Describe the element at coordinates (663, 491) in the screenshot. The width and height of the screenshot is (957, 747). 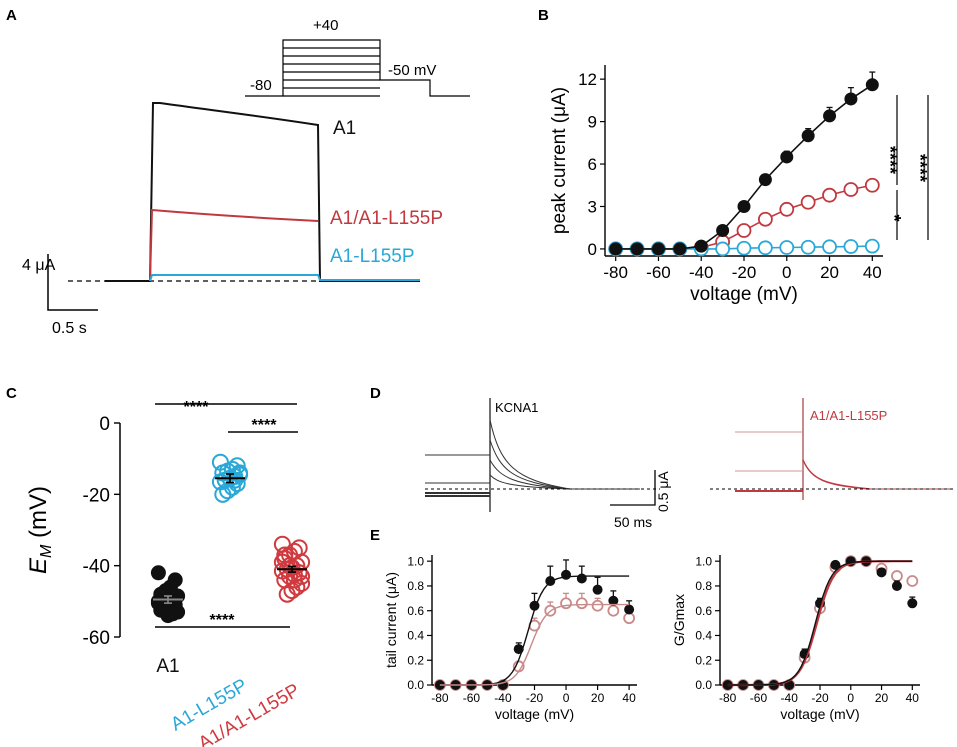
I see `scale-d-current: 0.5 μA` at that location.